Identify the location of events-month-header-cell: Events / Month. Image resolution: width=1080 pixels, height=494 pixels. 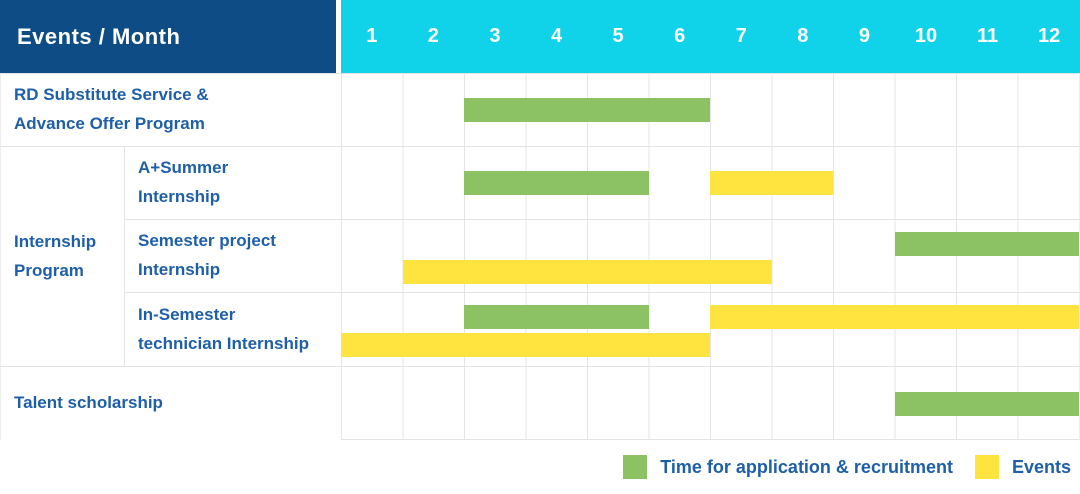
(170, 36).